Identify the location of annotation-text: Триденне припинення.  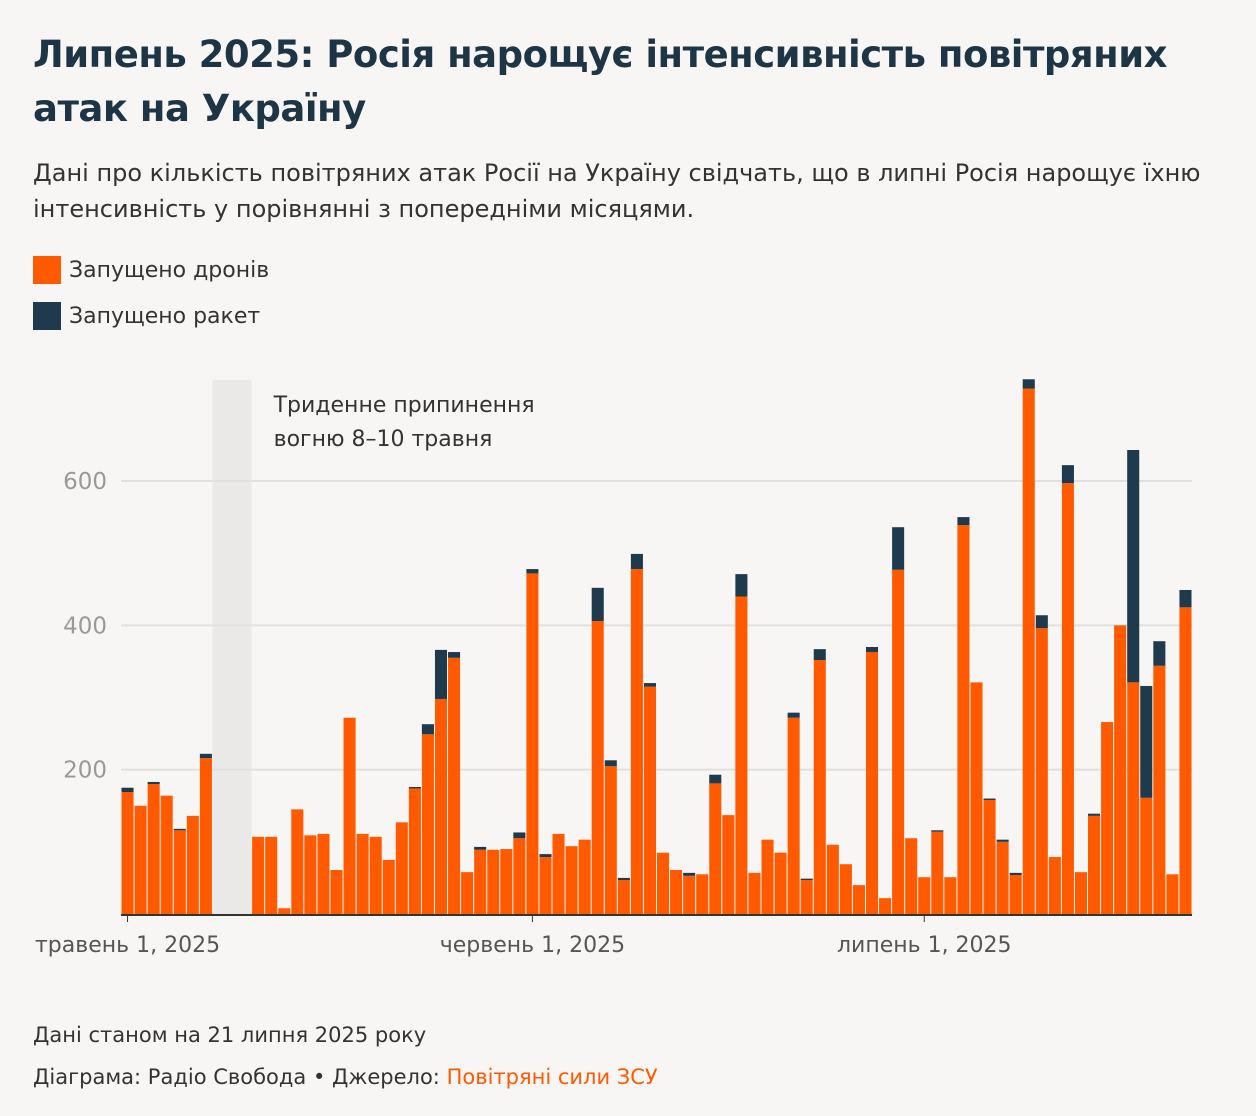
(404, 405).